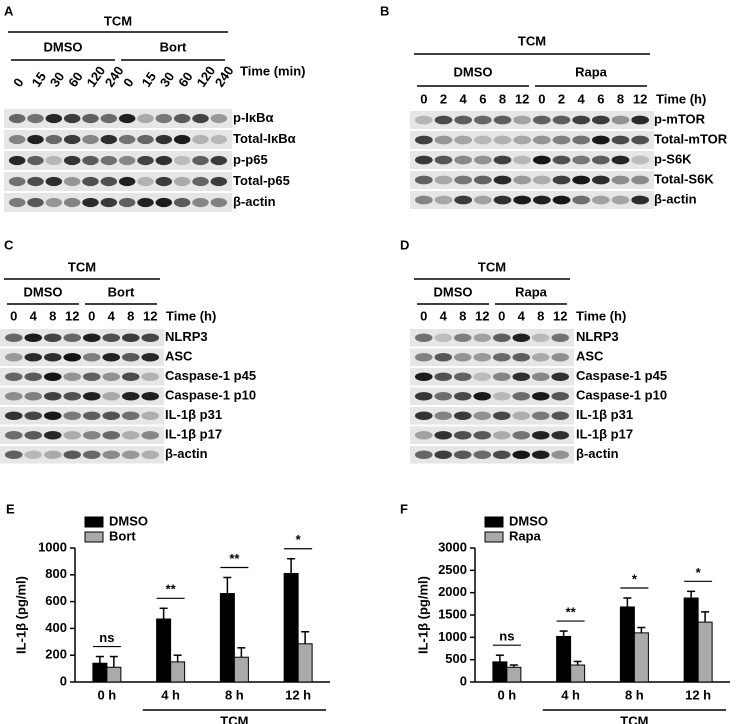  I want to click on row-label: IL-1β p17, so click(193, 434).